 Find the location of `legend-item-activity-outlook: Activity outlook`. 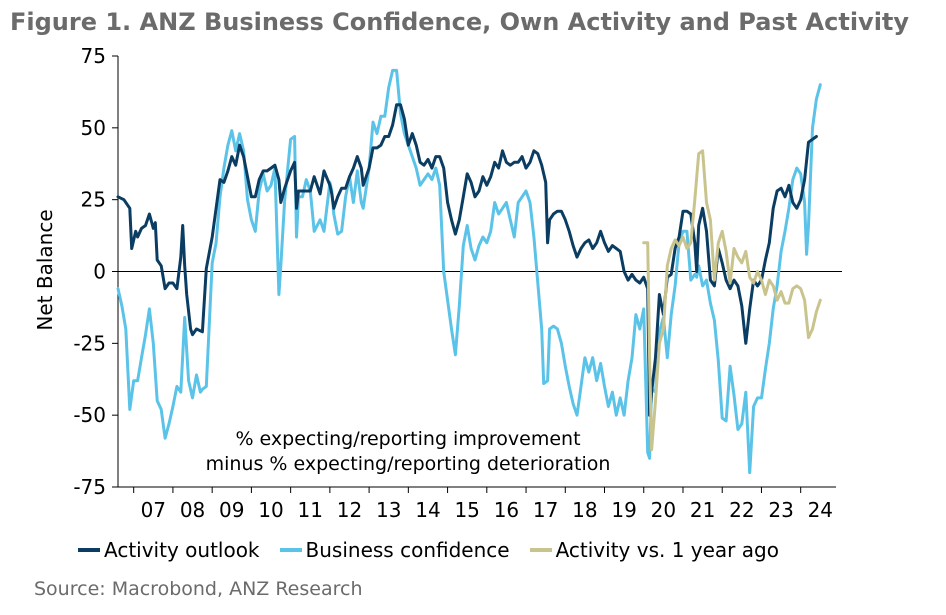

legend-item-activity-outlook: Activity outlook is located at coordinates (169, 550).